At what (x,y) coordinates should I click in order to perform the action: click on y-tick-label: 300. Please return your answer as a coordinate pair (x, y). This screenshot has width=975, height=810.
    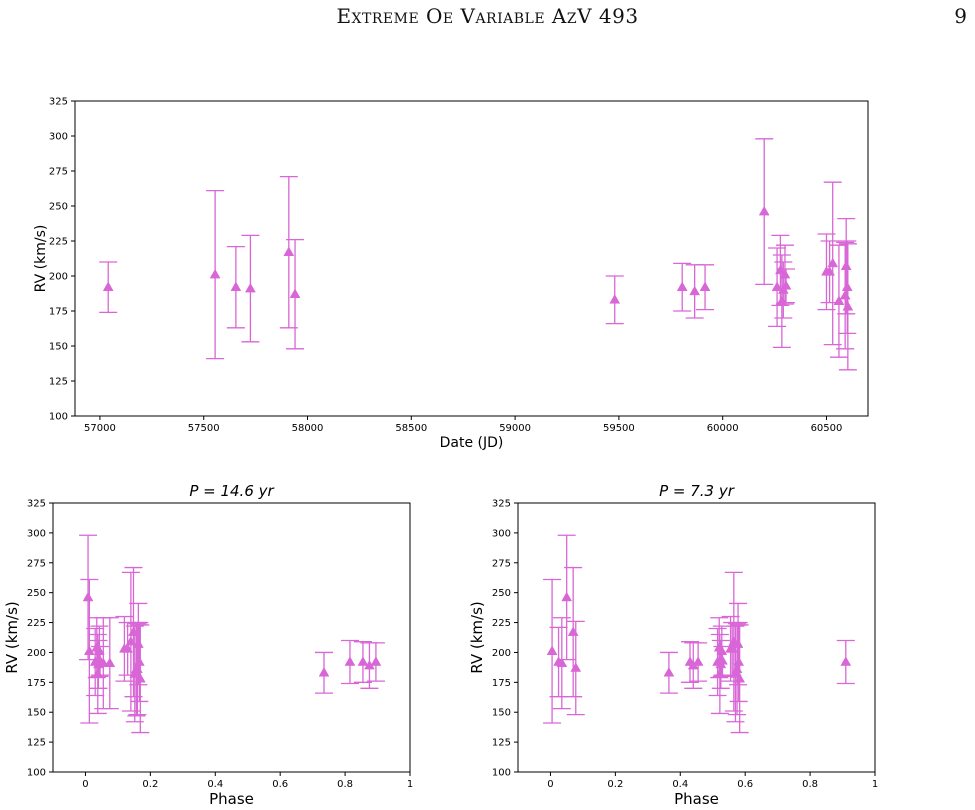
    Looking at the image, I should click on (58, 137).